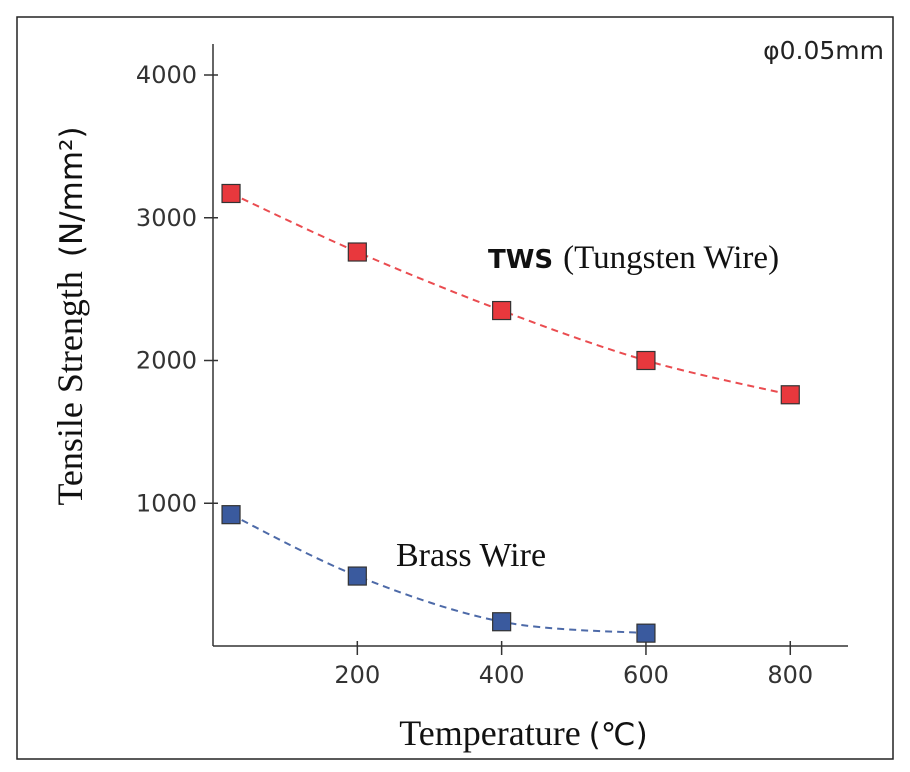 Image resolution: width=910 pixels, height=772 pixels. Describe the element at coordinates (70, 388) in the screenshot. I see `y-axis-label: Tensile Strength` at that location.